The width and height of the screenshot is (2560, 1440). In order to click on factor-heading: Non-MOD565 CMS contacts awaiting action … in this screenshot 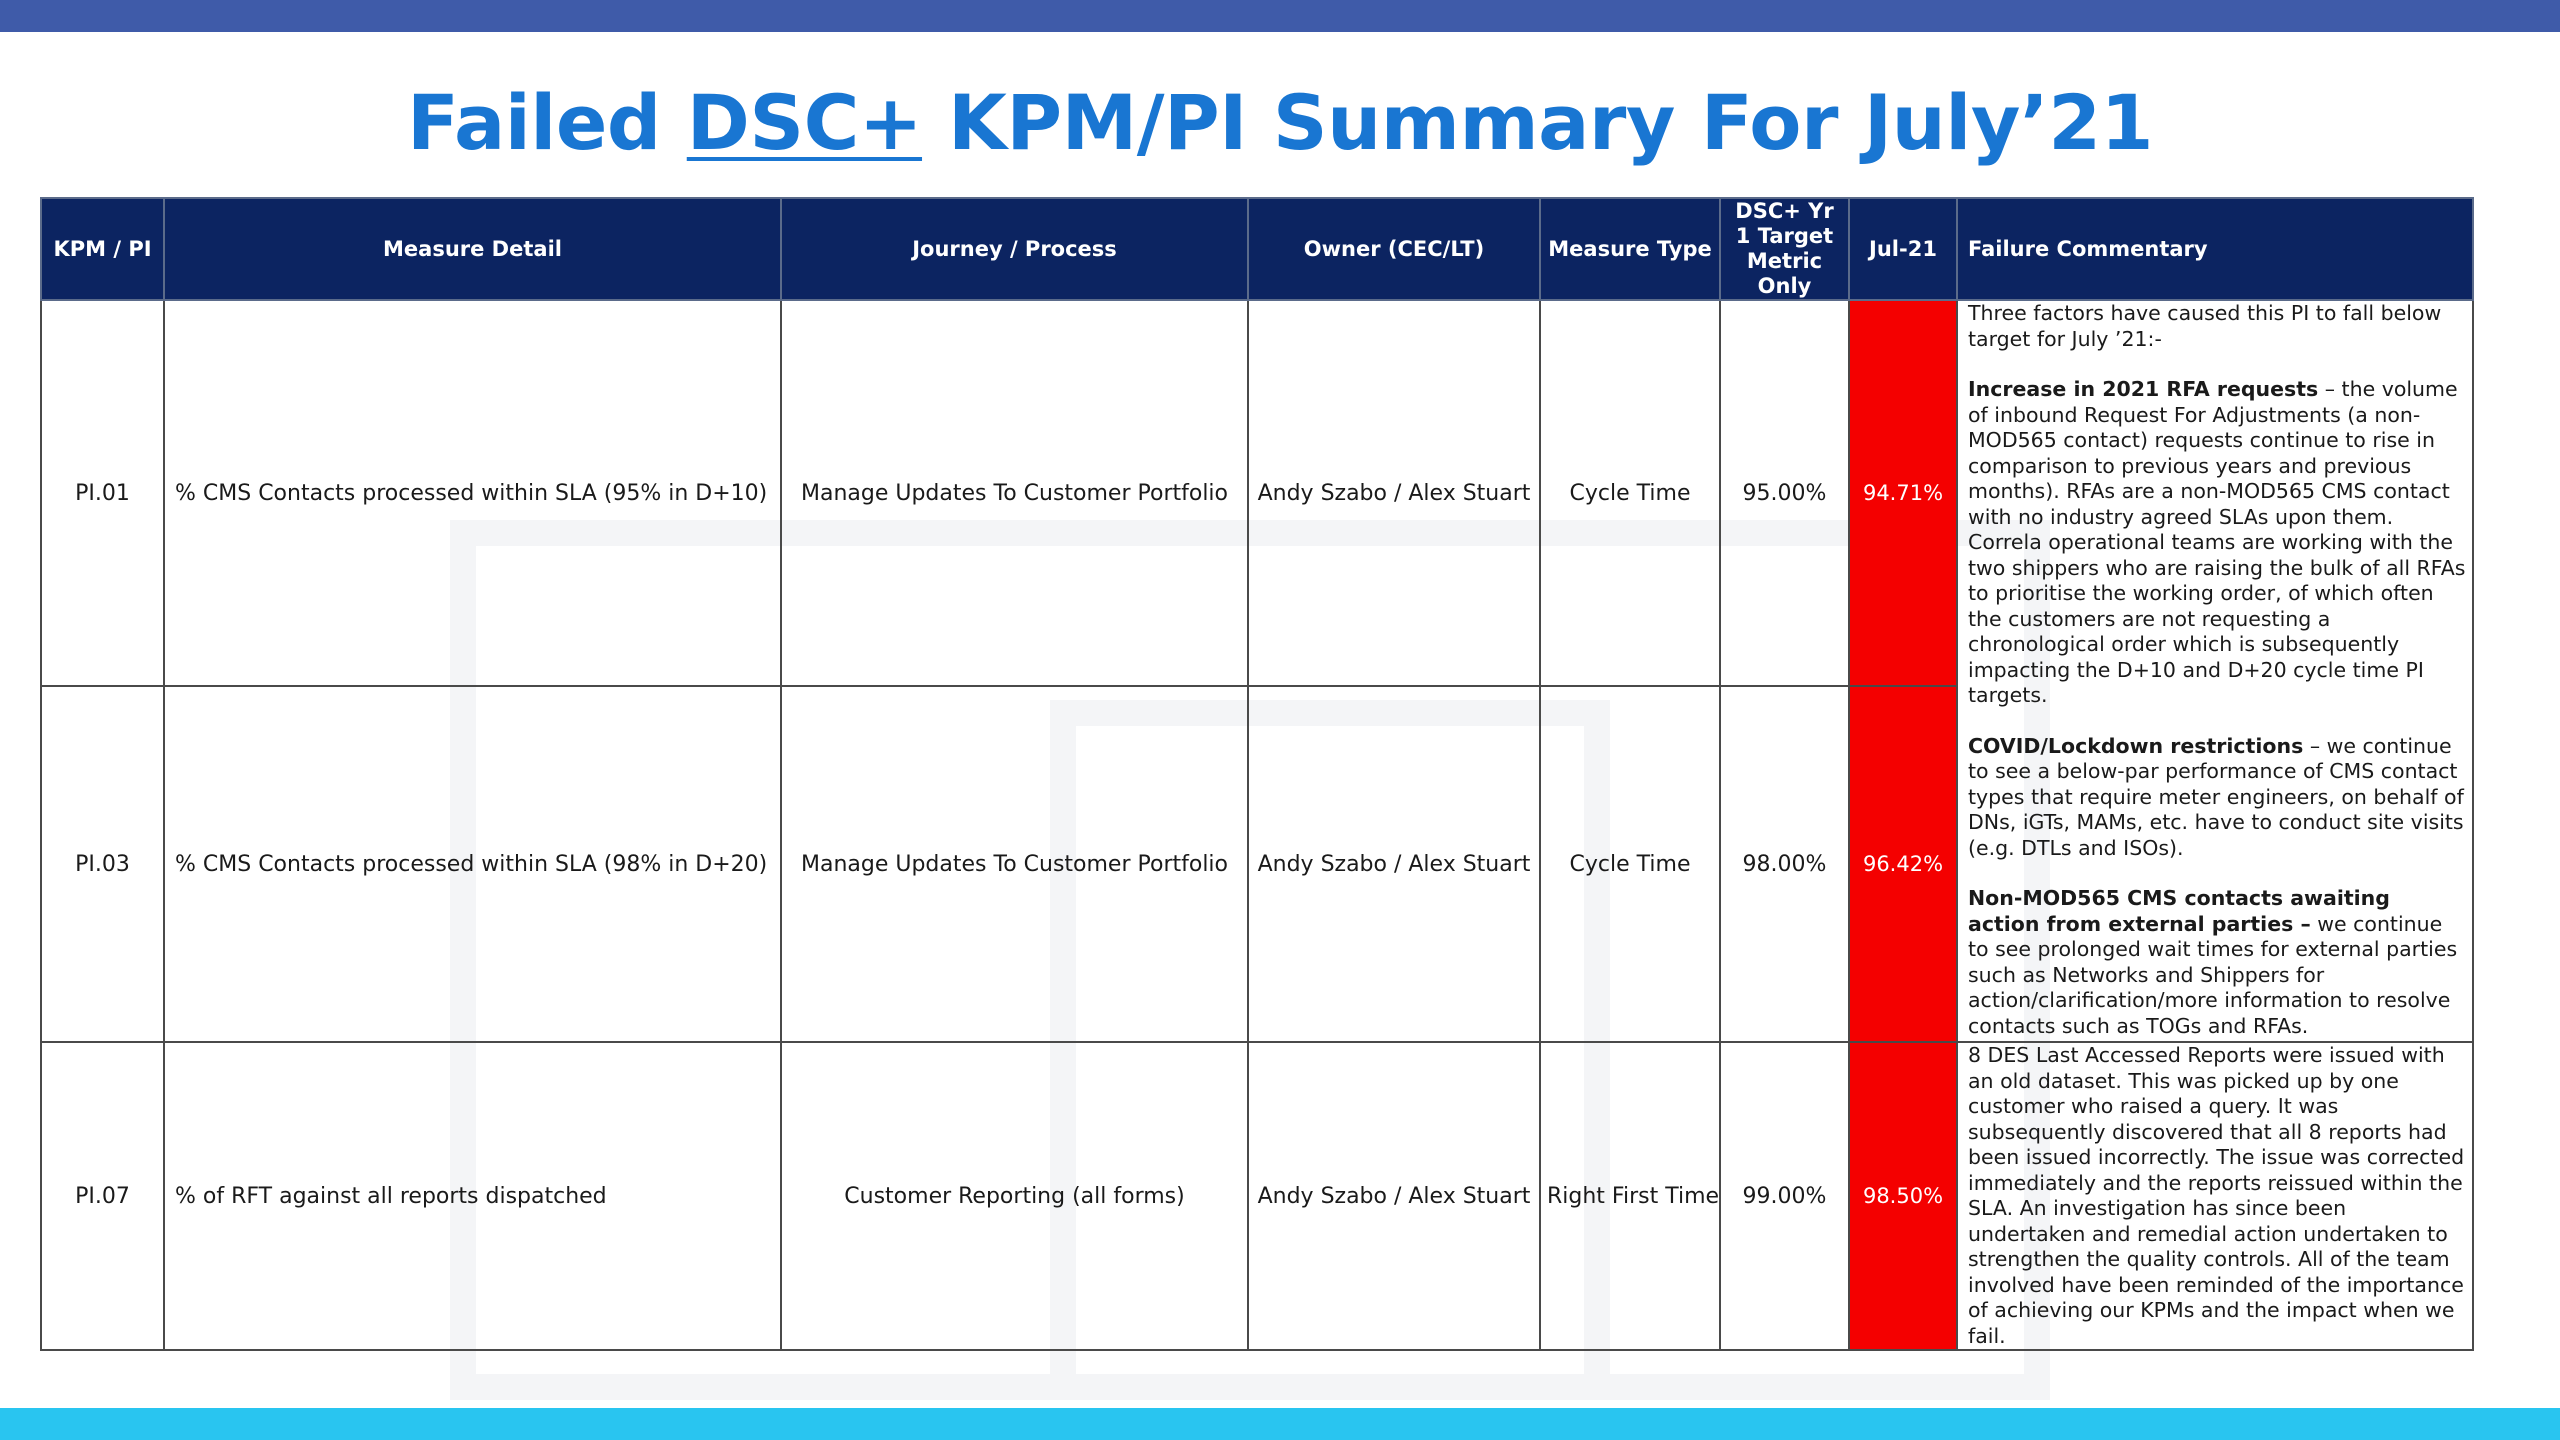, I will do `click(2179, 911)`.